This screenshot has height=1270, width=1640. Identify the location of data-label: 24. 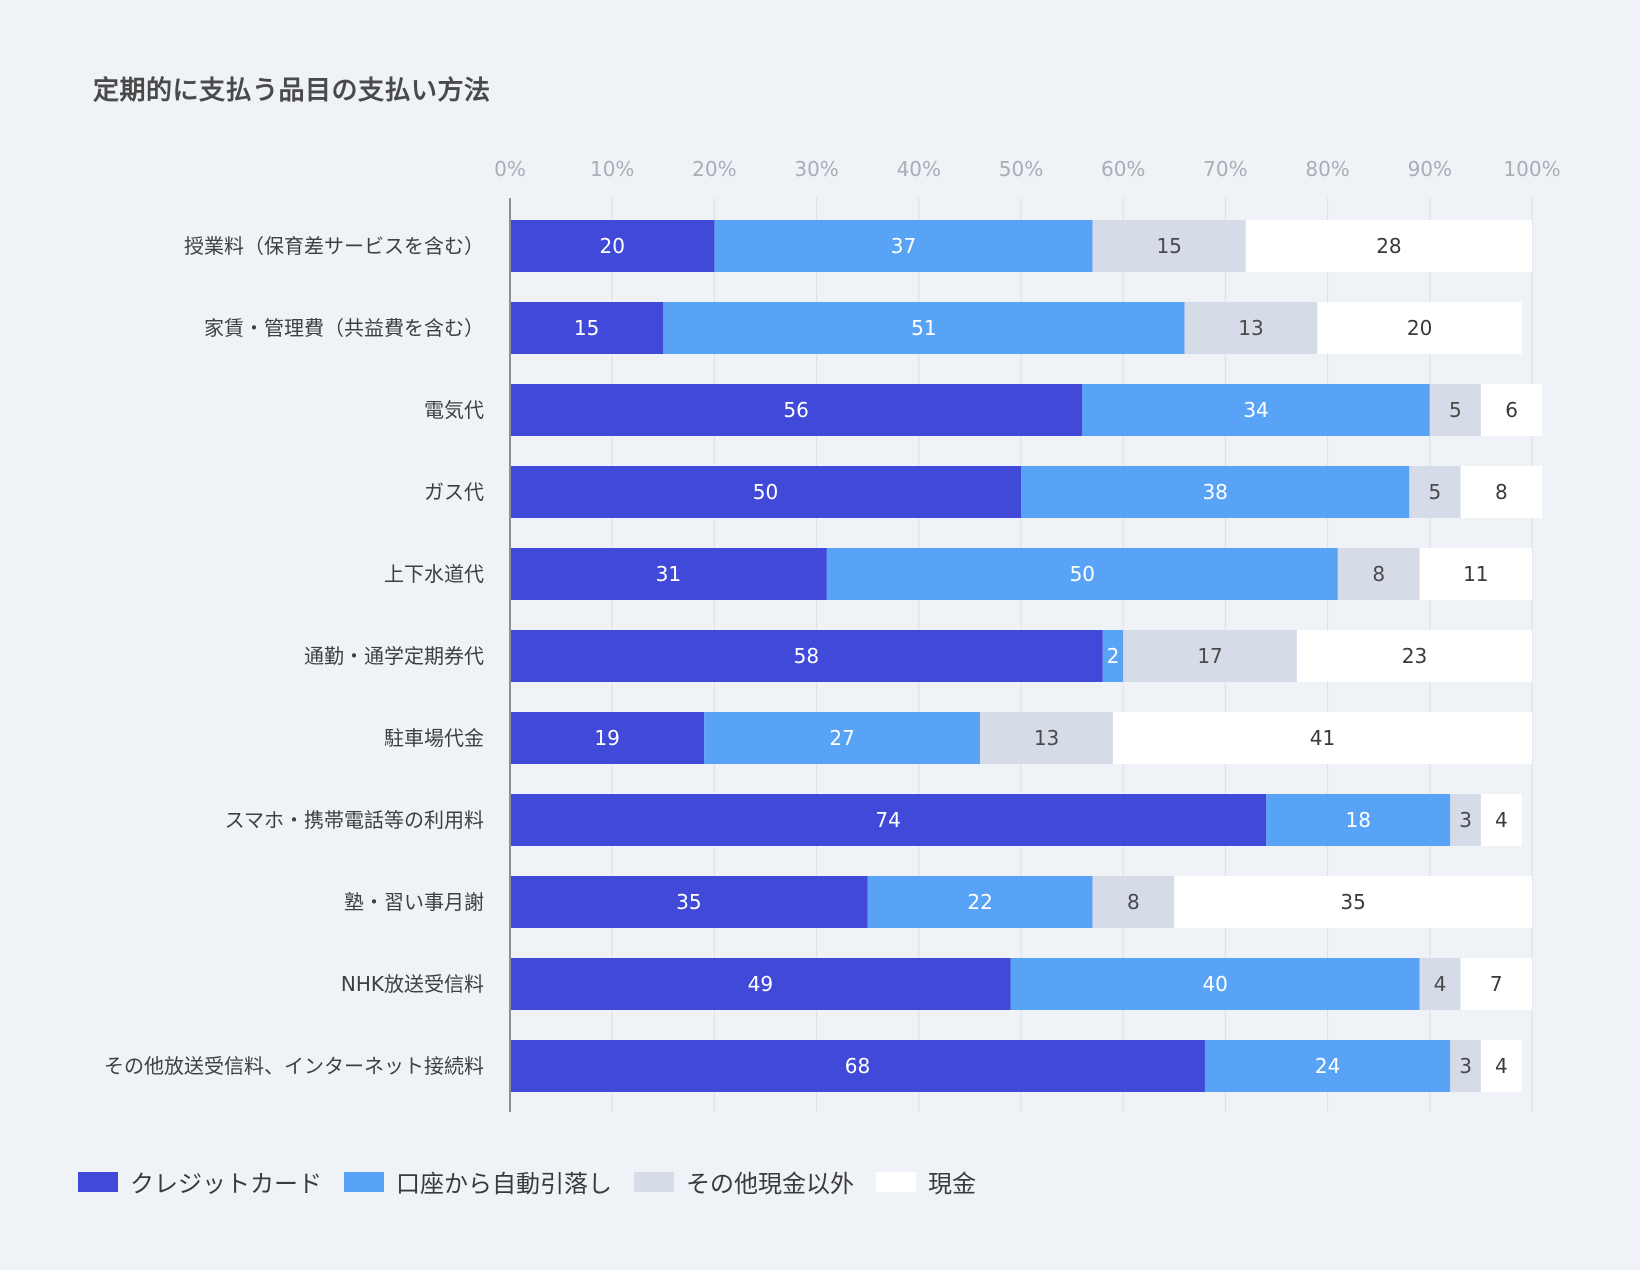
(1327, 1066).